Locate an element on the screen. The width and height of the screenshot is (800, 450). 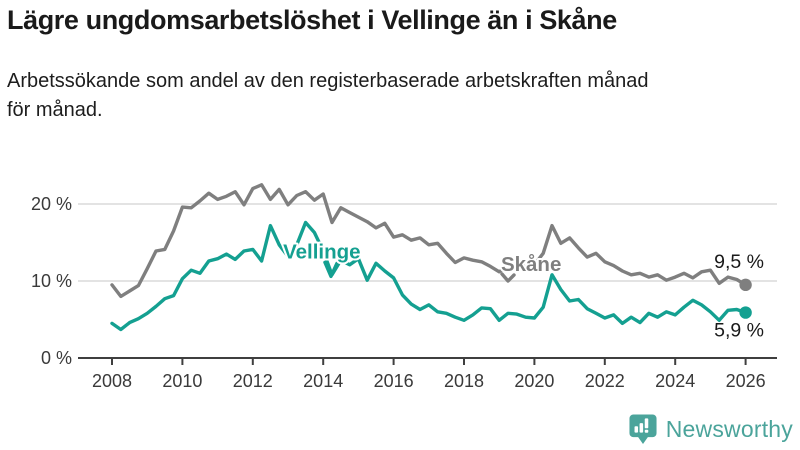
x-axis-tick-label: 2008 is located at coordinates (112, 381).